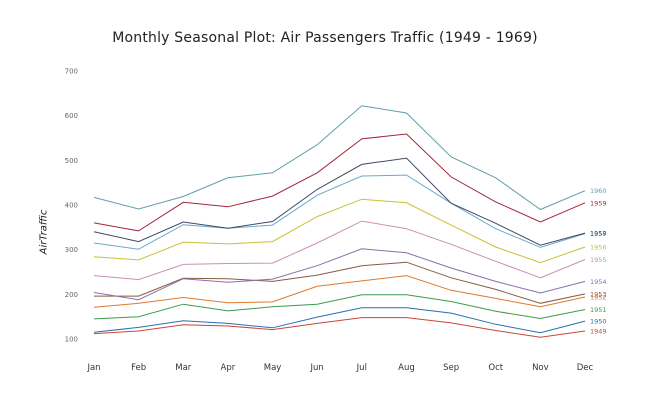 This screenshot has width=650, height=406. I want to click on y-tick-label: 300, so click(71, 250).